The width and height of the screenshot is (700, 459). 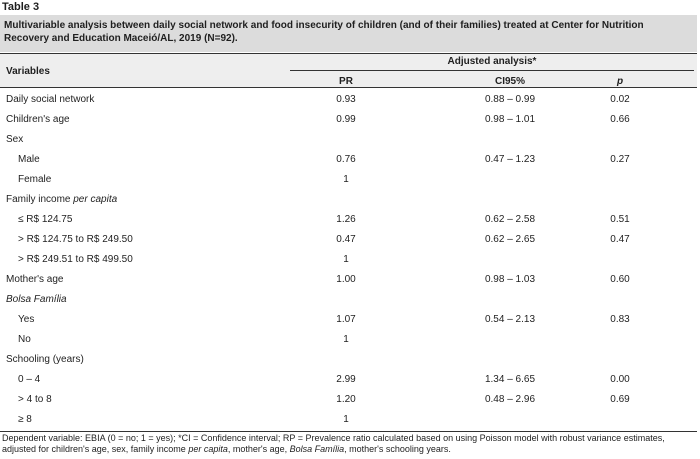 I want to click on row-label: Mother's age, so click(x=35, y=279).